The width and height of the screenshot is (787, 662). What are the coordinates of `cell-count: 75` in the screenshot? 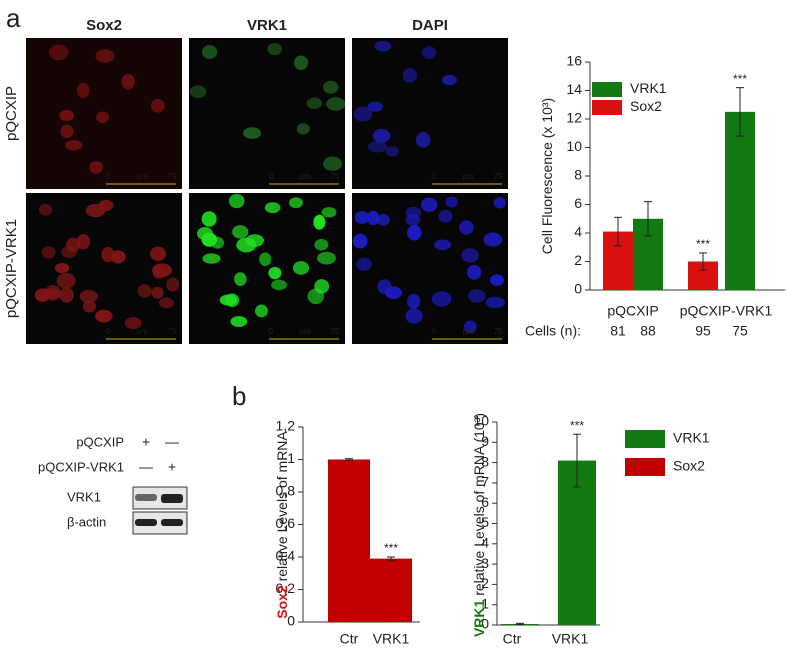 It's located at (740, 331).